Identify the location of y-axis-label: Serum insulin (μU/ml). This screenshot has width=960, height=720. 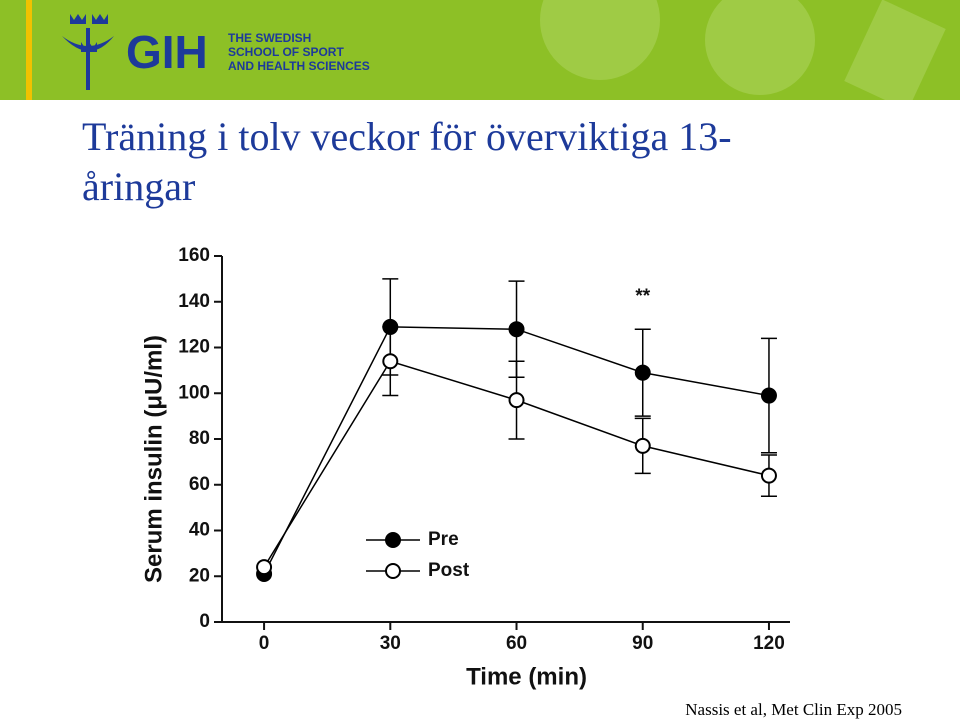
(153, 459).